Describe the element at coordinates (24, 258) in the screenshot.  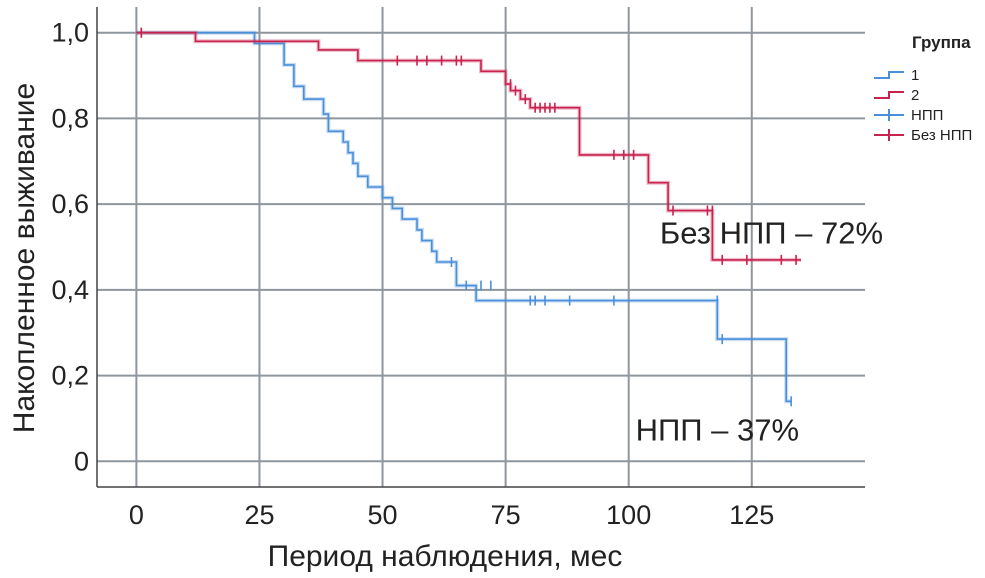
I see `y-axis-title: Накопленное выживание` at that location.